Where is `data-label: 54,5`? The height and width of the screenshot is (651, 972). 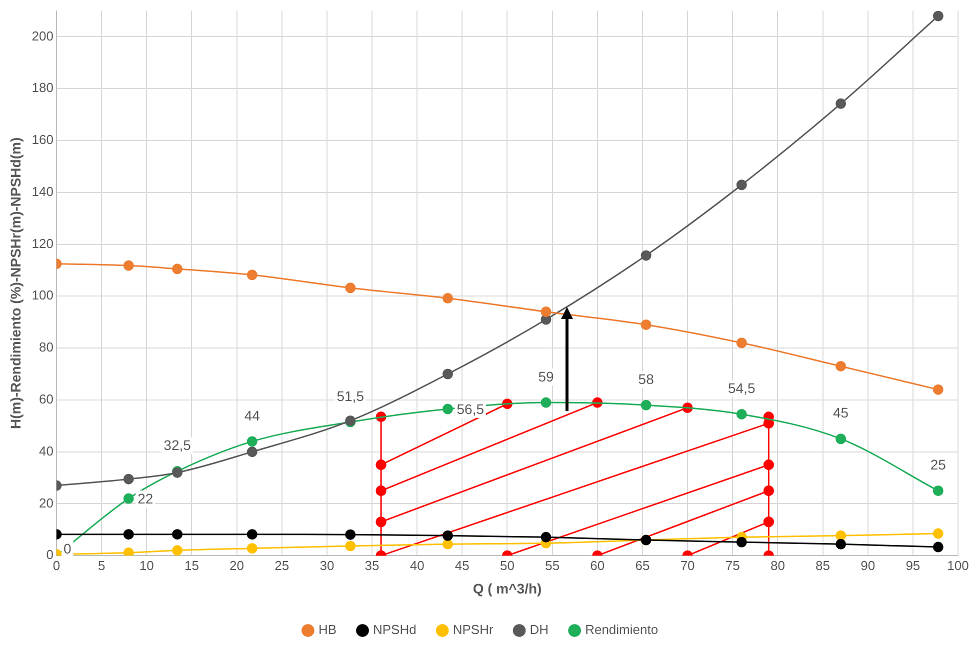
data-label: 54,5 is located at coordinates (742, 388).